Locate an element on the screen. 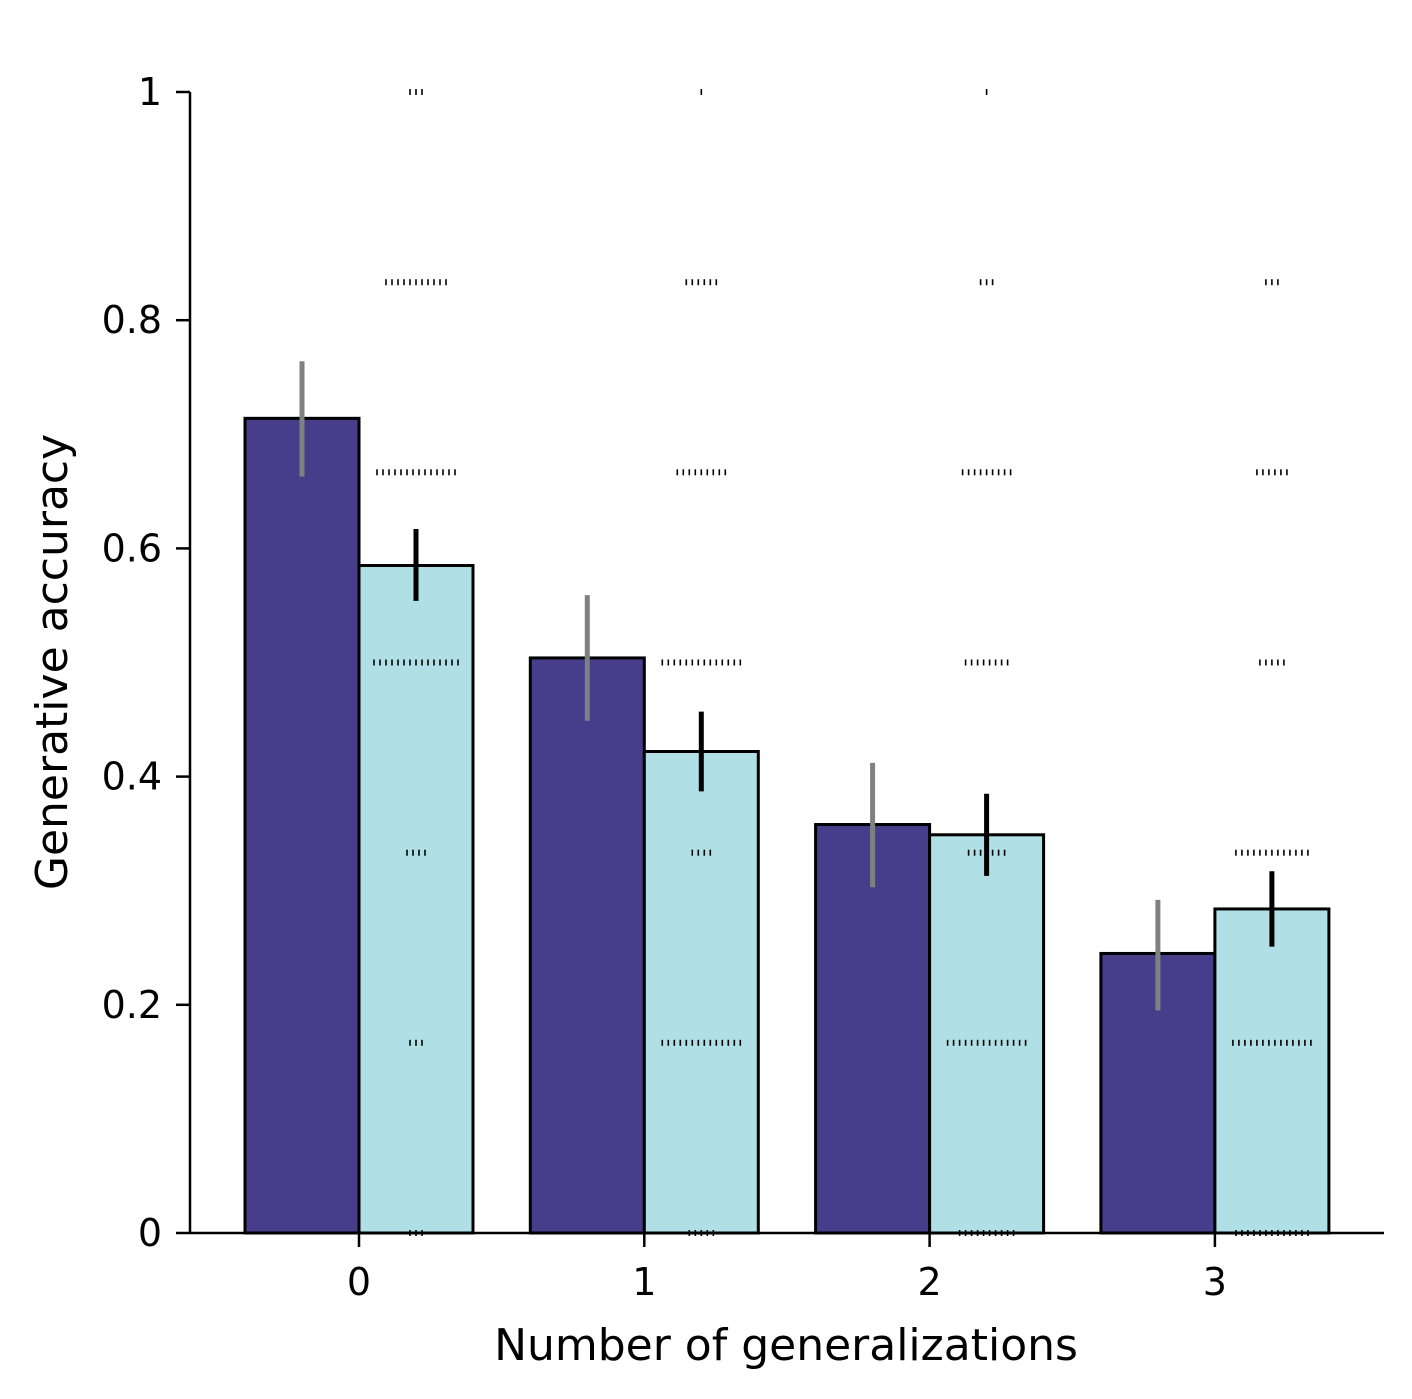 The height and width of the screenshot is (1399, 1412). x-axis-label: Number of generalizations is located at coordinates (786, 1345).